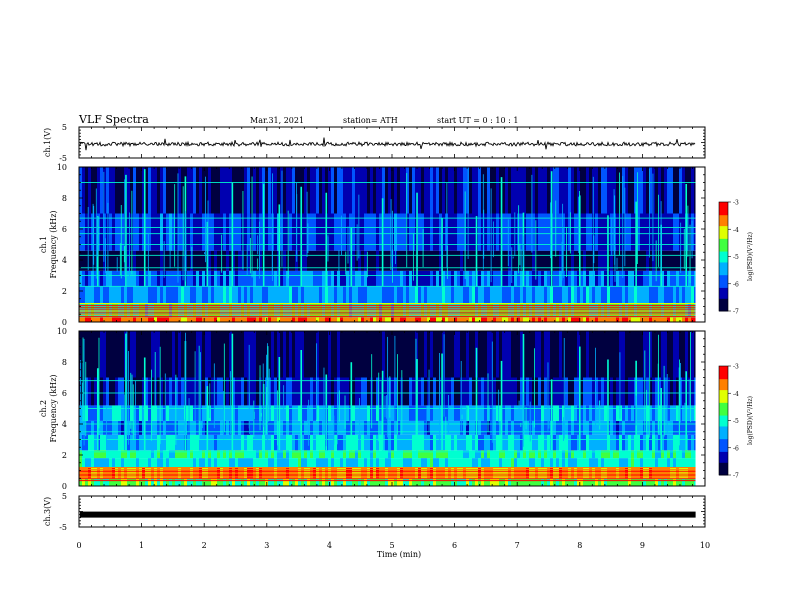 This screenshot has height=612, width=792. What do you see at coordinates (723, 429) in the screenshot?
I see `colorbar-segment` at bounding box center [723, 429].